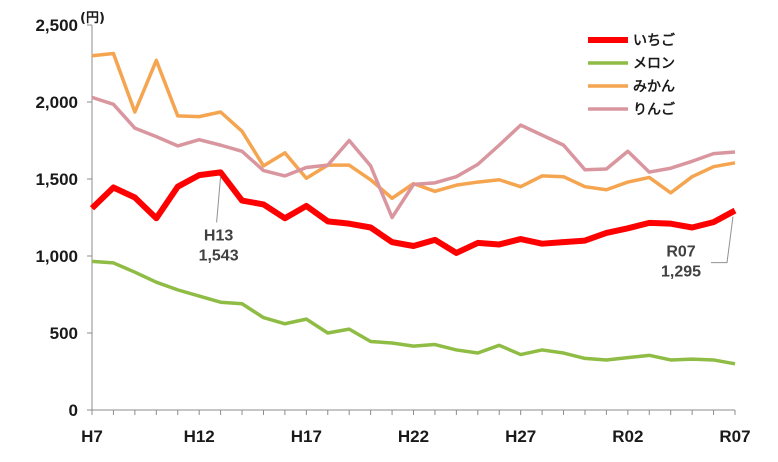 This screenshot has width=778, height=462. Describe the element at coordinates (56, 256) in the screenshot. I see `y-tick-label: 1,000` at that location.